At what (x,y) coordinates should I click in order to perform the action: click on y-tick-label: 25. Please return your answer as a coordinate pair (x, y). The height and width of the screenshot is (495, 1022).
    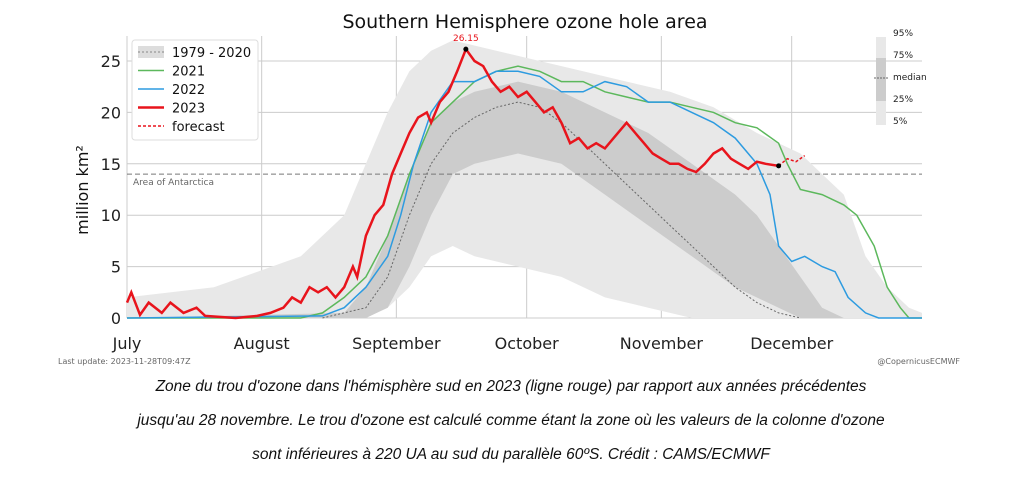
    Looking at the image, I should click on (111, 61).